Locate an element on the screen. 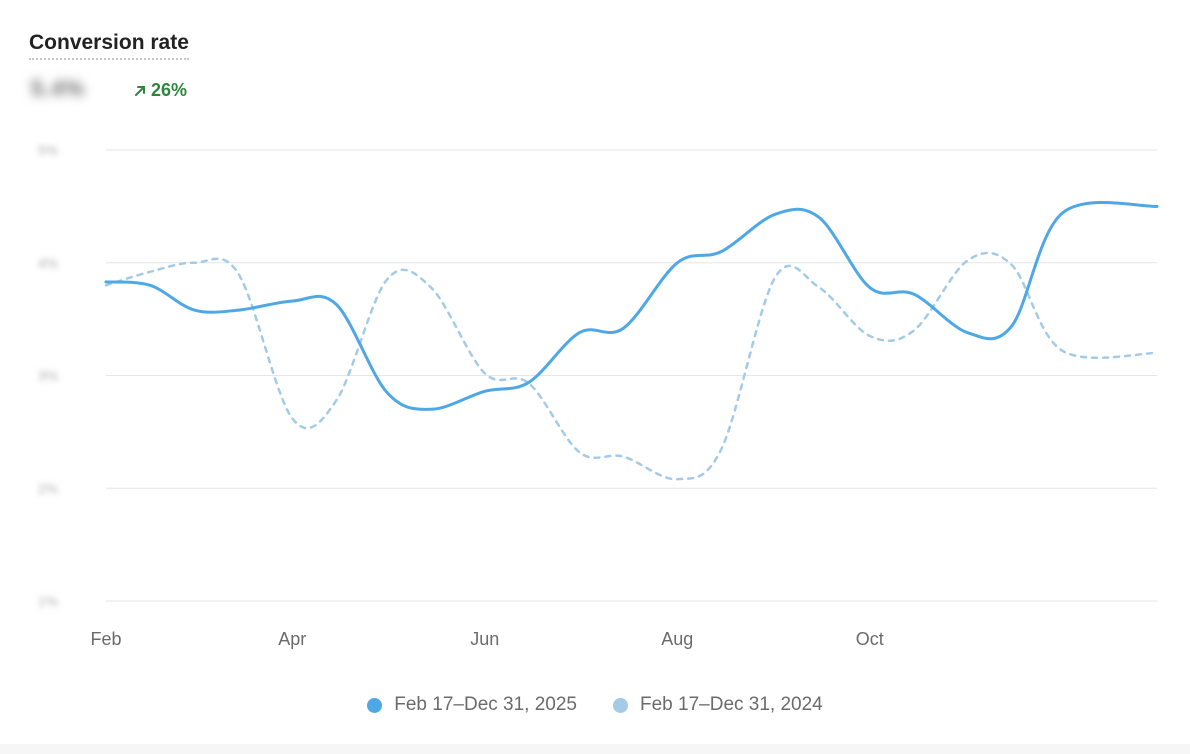 This screenshot has height=754, width=1190. metric-value: 5.4% is located at coordinates (58, 88).